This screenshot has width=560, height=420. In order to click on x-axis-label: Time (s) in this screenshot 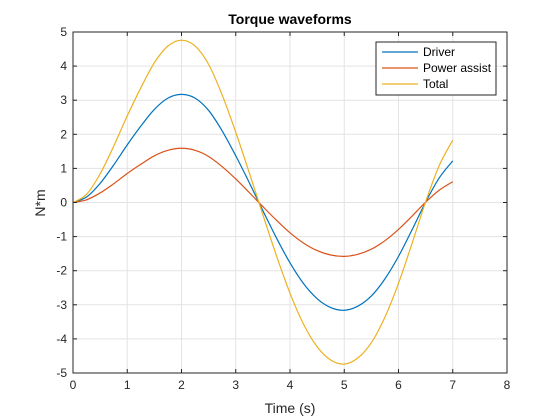, I will do `click(290, 408)`.